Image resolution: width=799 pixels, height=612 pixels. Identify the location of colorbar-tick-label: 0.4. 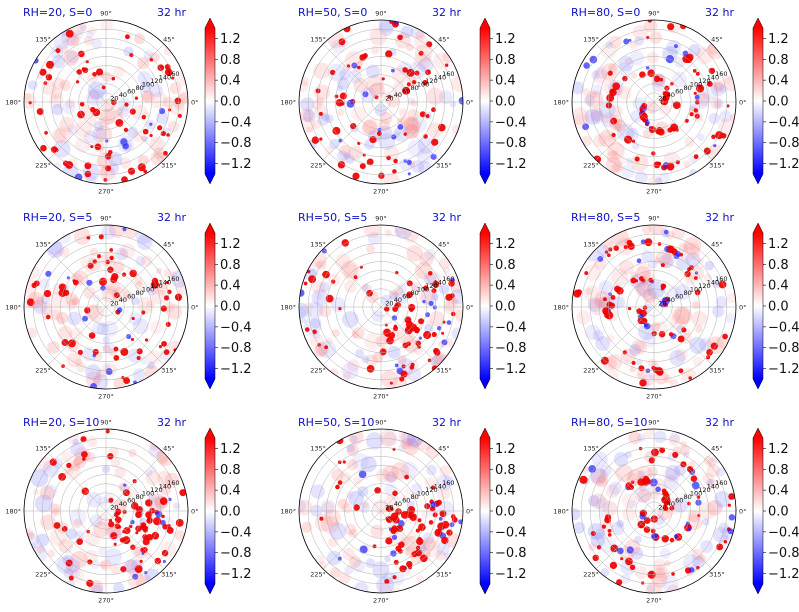
(778, 81).